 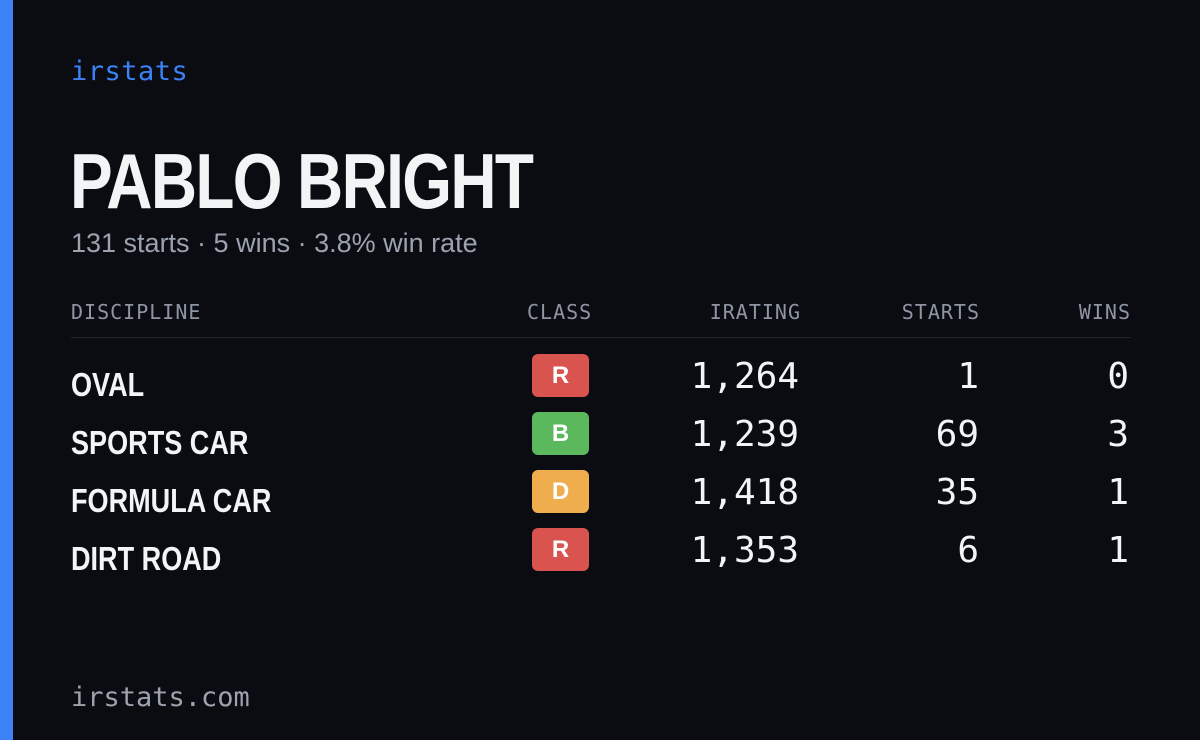 What do you see at coordinates (146, 558) in the screenshot?
I see `discipline-name: DIRT ROAD` at bounding box center [146, 558].